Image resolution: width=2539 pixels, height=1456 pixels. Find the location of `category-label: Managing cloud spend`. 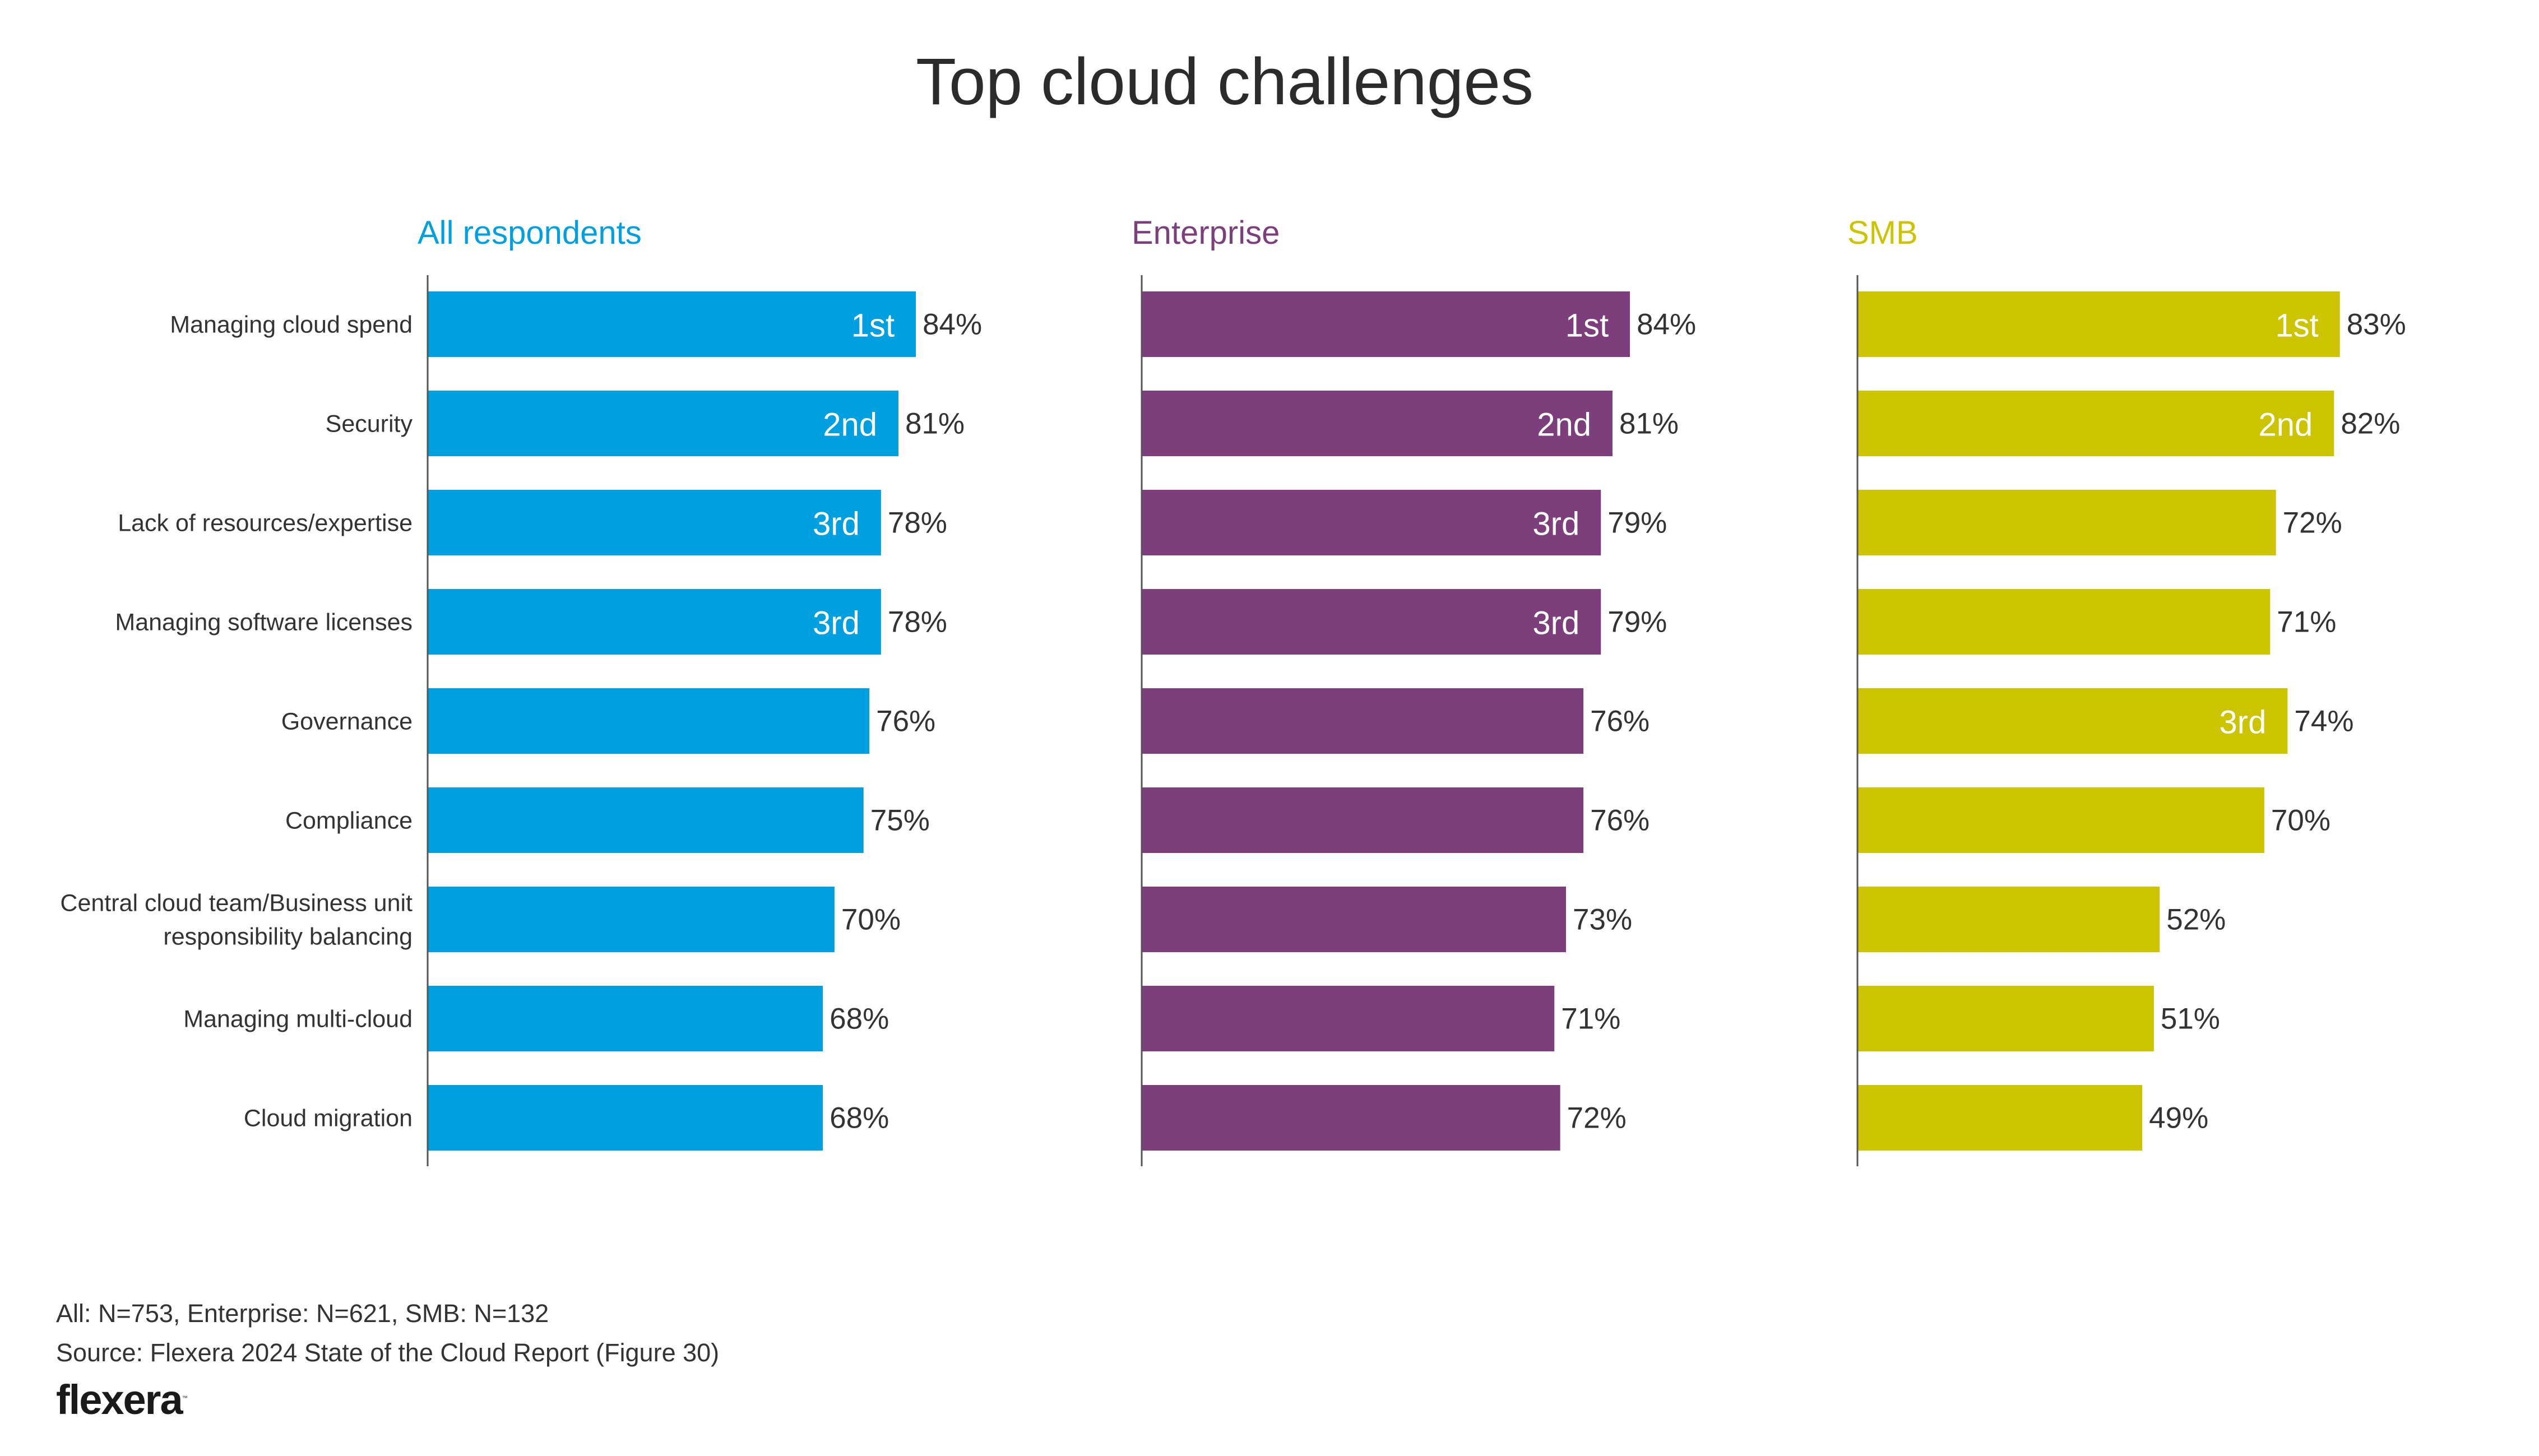

category-label: Managing cloud spend is located at coordinates (291, 325).